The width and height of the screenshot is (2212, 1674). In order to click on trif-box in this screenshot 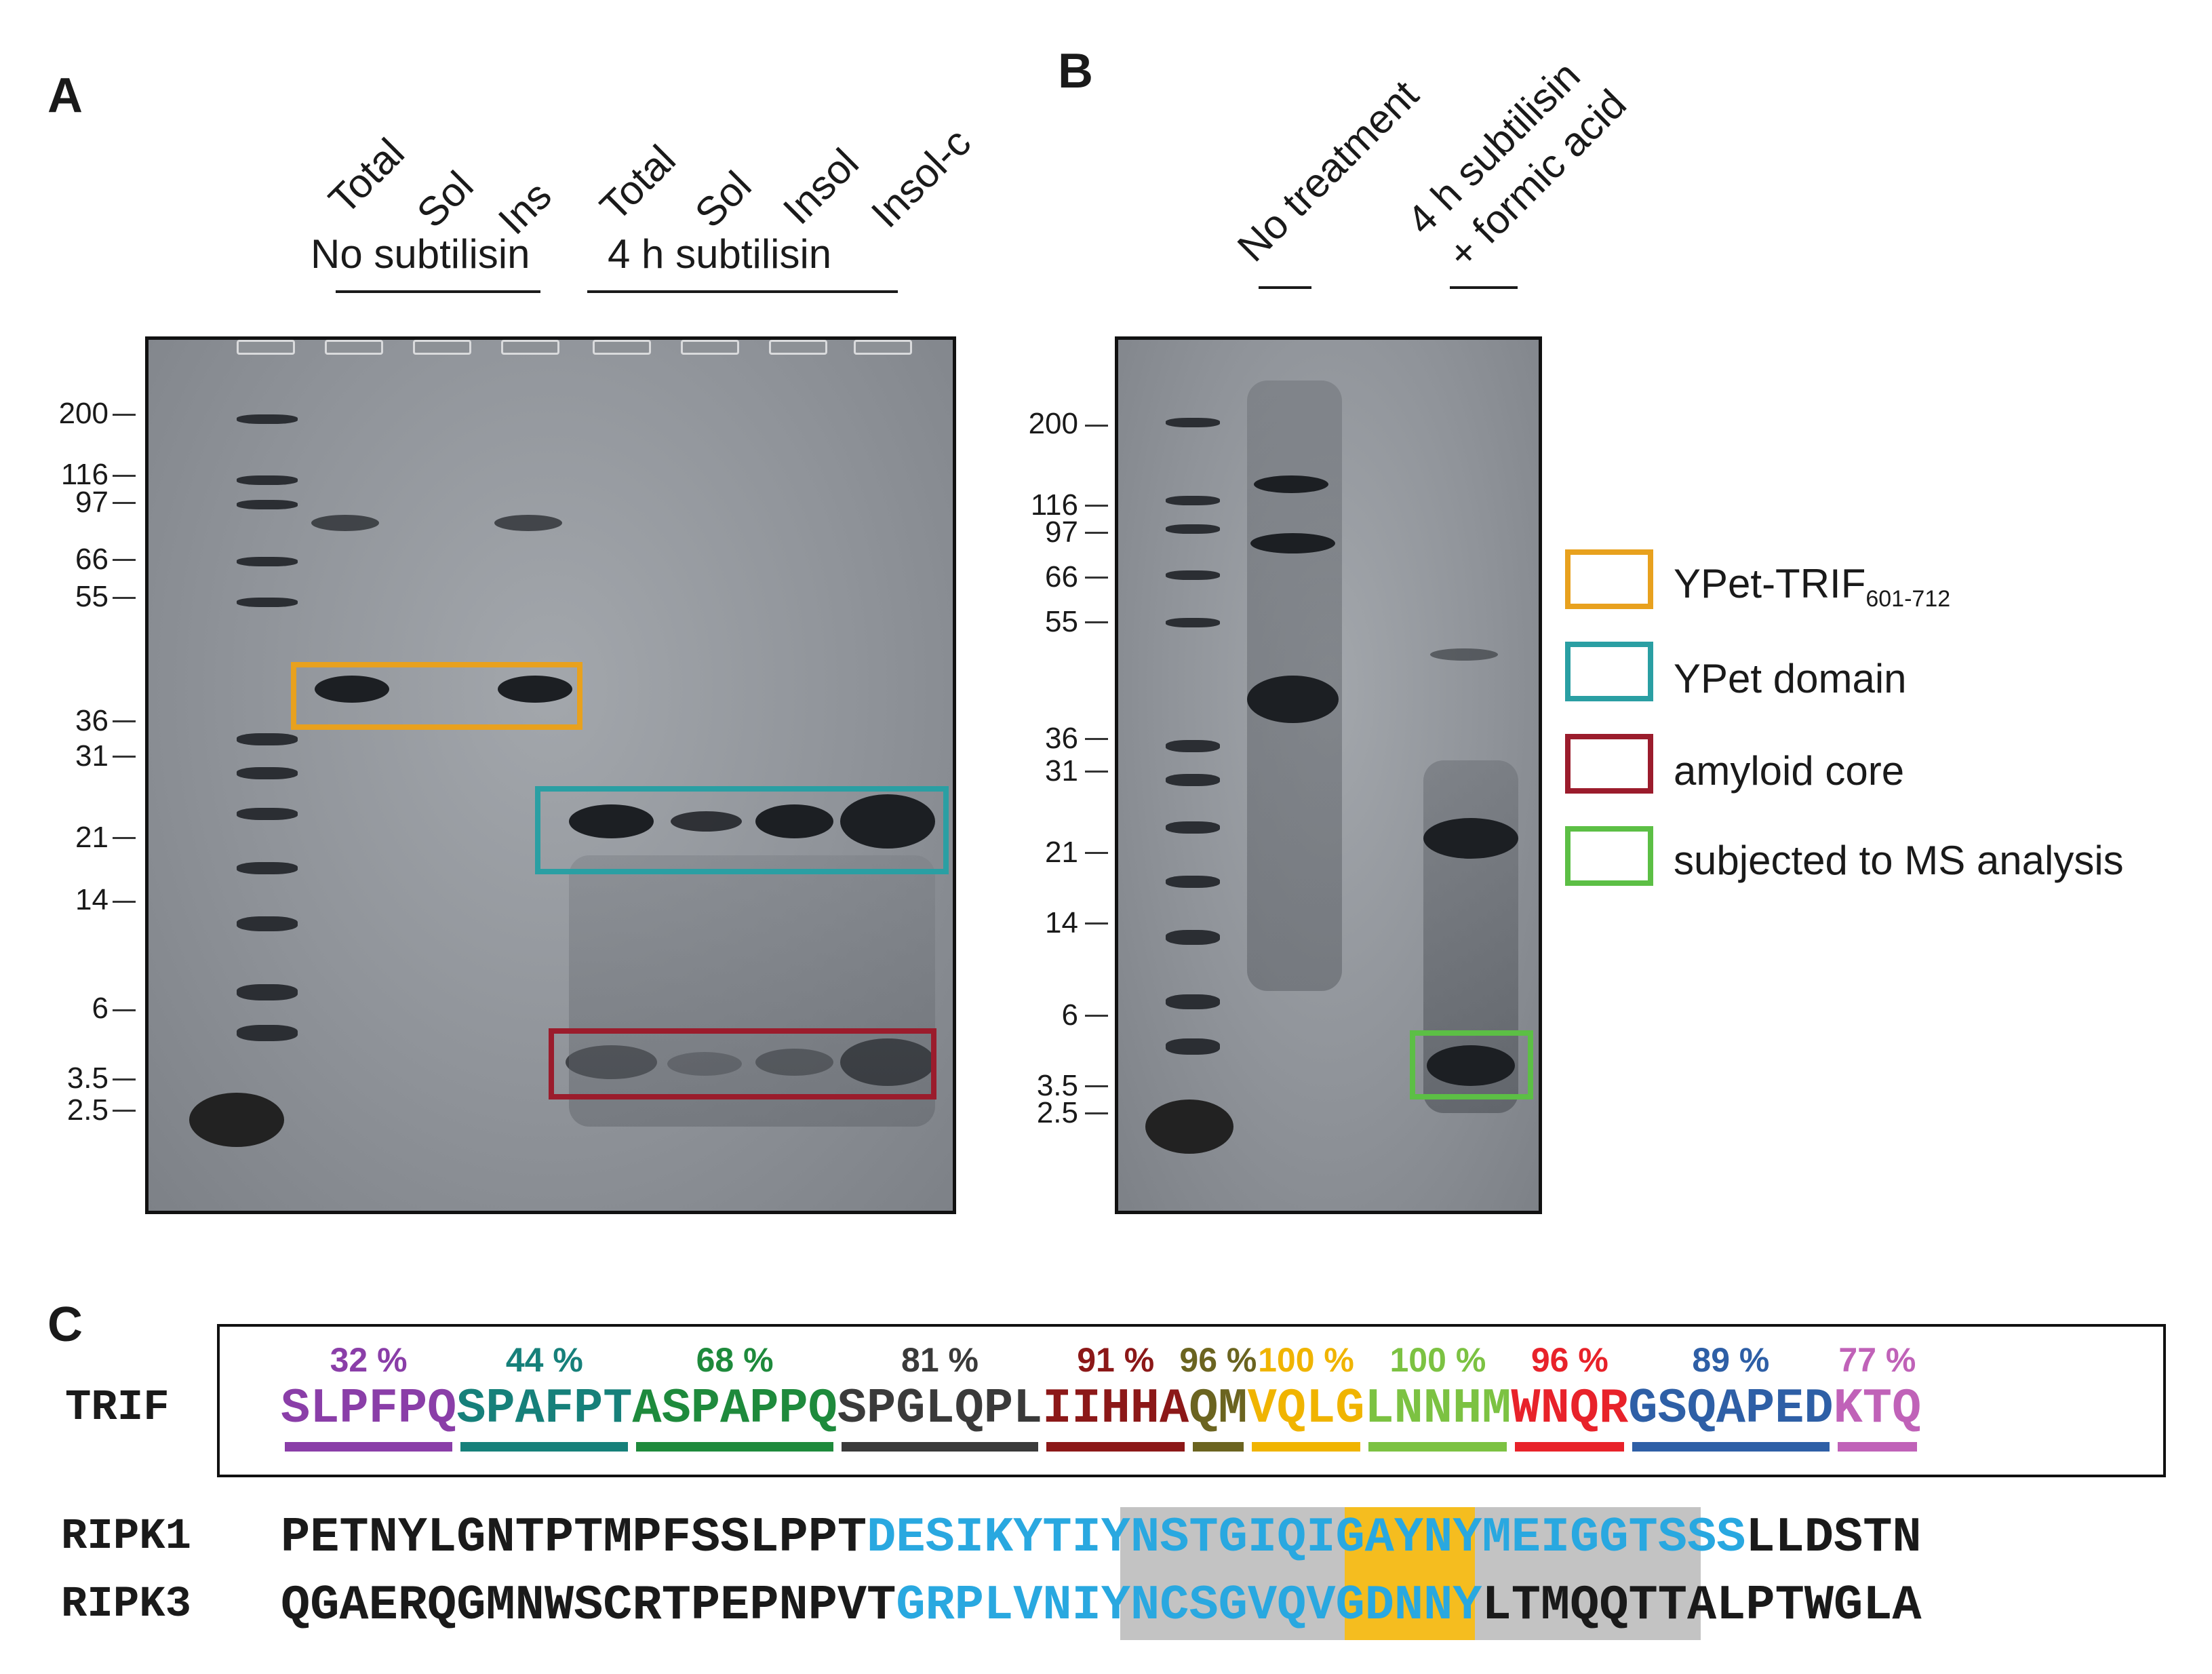, I will do `click(1192, 1401)`.